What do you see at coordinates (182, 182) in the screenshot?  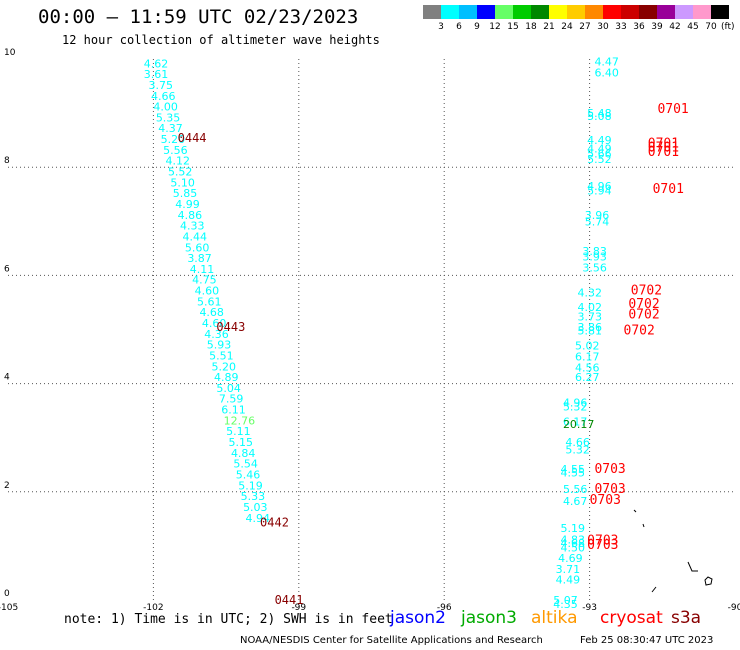 I see `wave-height-label: 5.10` at bounding box center [182, 182].